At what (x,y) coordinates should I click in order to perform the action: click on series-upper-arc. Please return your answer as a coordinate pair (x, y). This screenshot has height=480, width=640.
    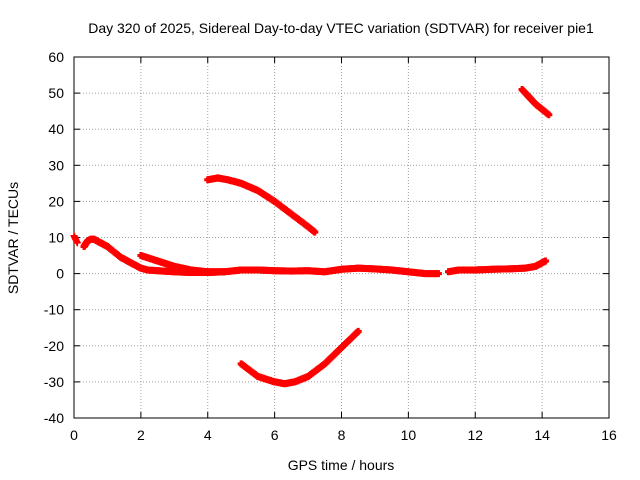
    Looking at the image, I should click on (261, 205).